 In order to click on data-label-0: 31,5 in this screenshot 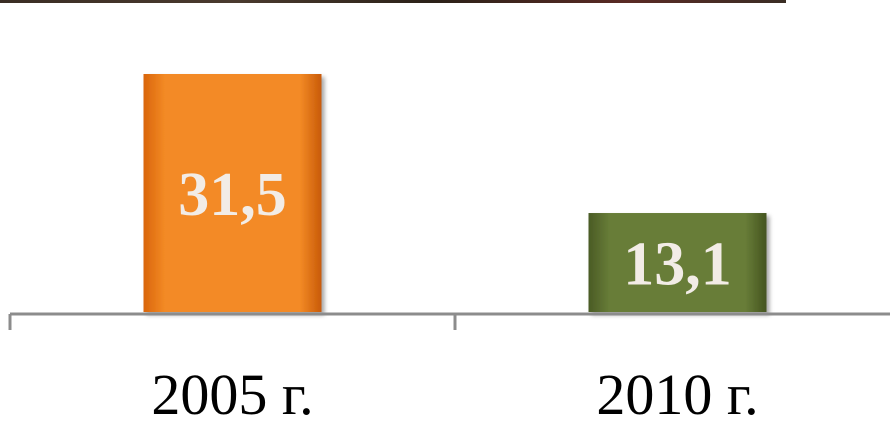, I will do `click(232, 195)`.